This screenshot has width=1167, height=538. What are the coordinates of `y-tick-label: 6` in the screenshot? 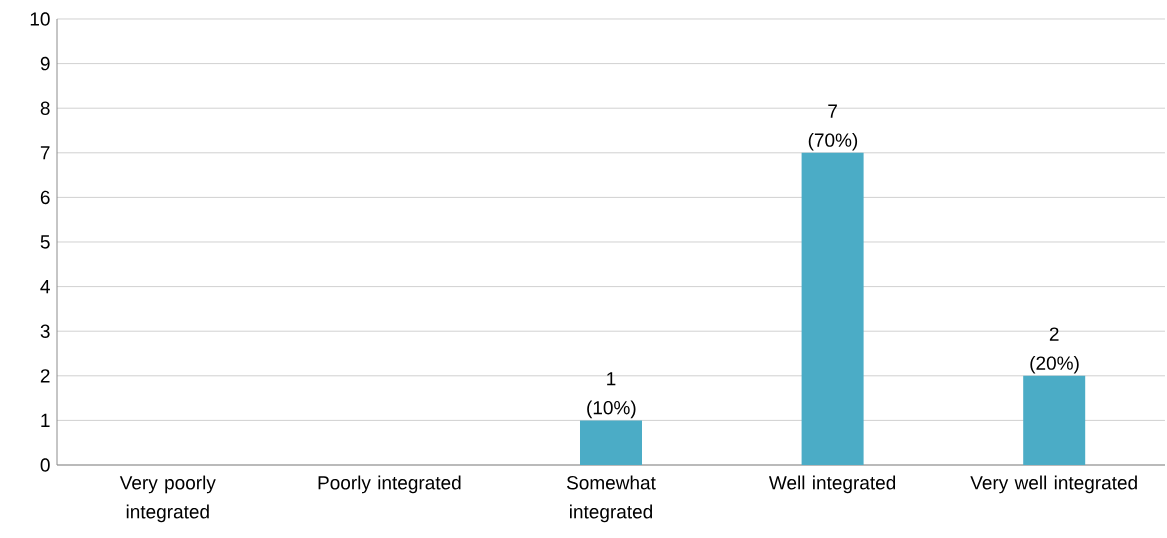 It's located at (45, 197).